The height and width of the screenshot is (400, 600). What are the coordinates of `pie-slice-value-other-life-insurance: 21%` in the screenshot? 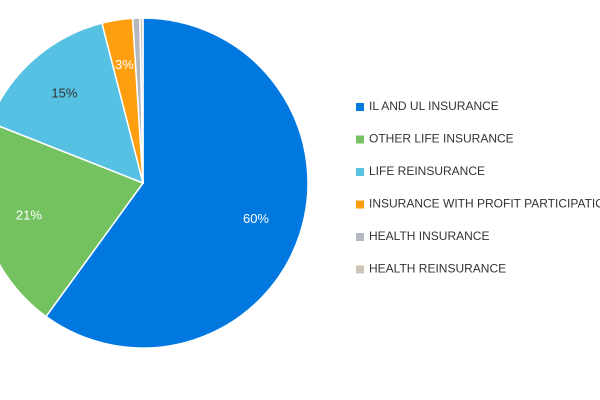 It's located at (29, 215).